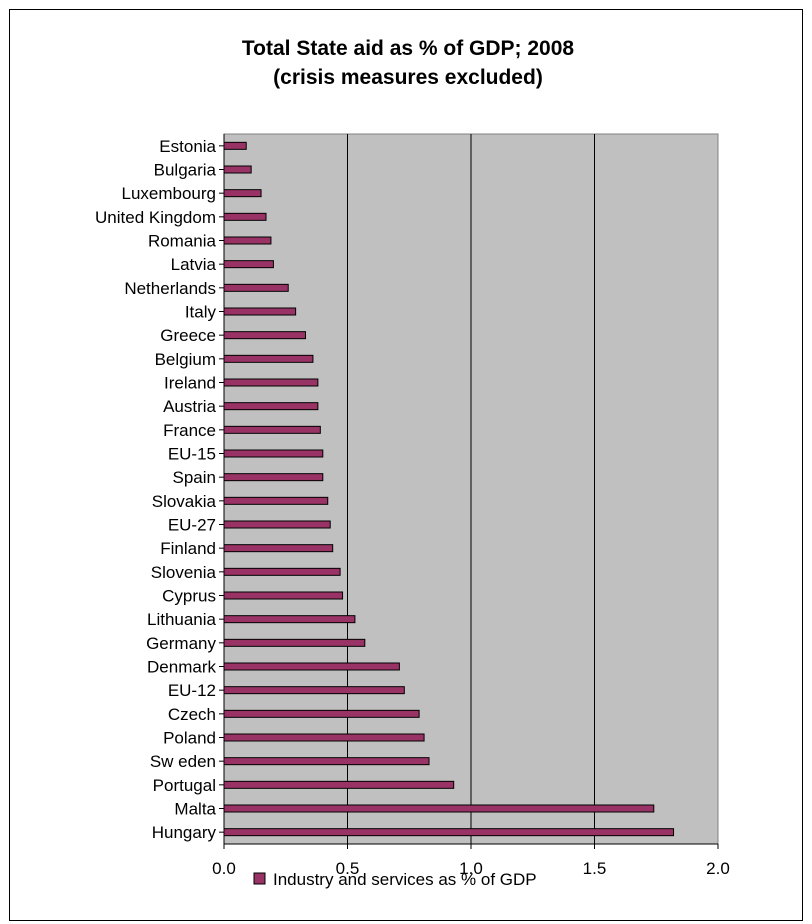  I want to click on category-label: Estonia, so click(187, 146).